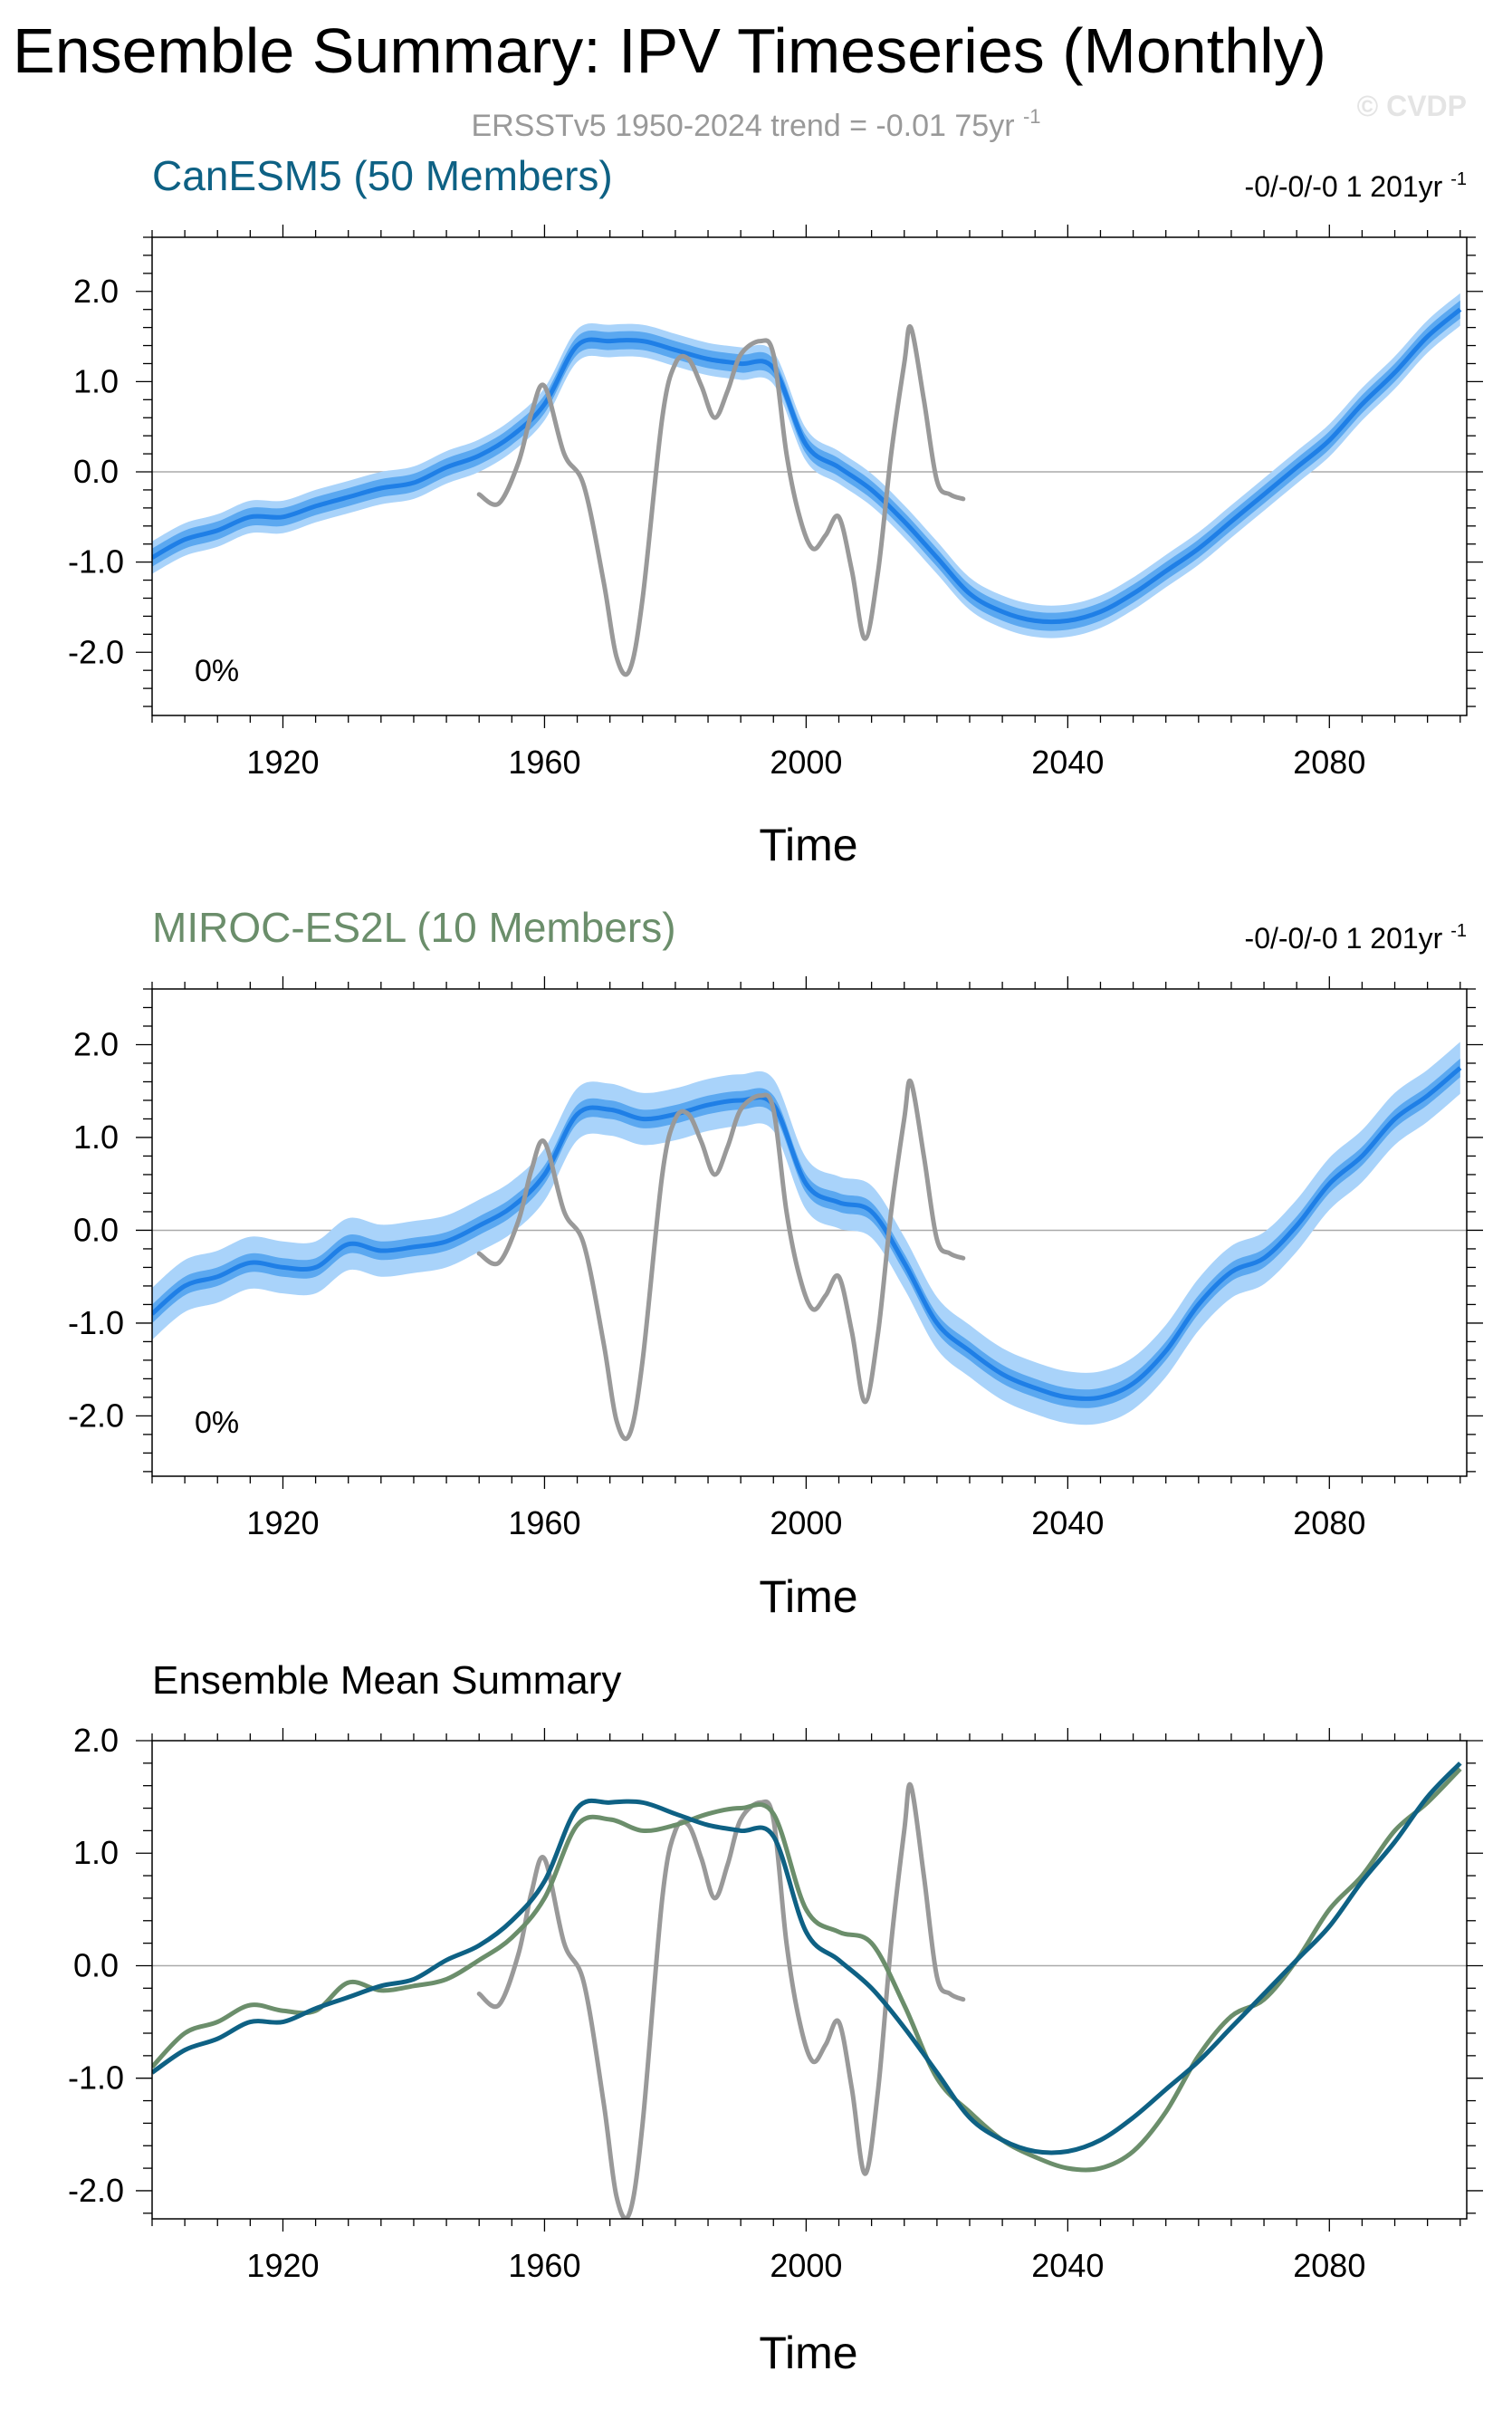  I want to click on panel-title: CanESM5 (50 Members), so click(382, 176).